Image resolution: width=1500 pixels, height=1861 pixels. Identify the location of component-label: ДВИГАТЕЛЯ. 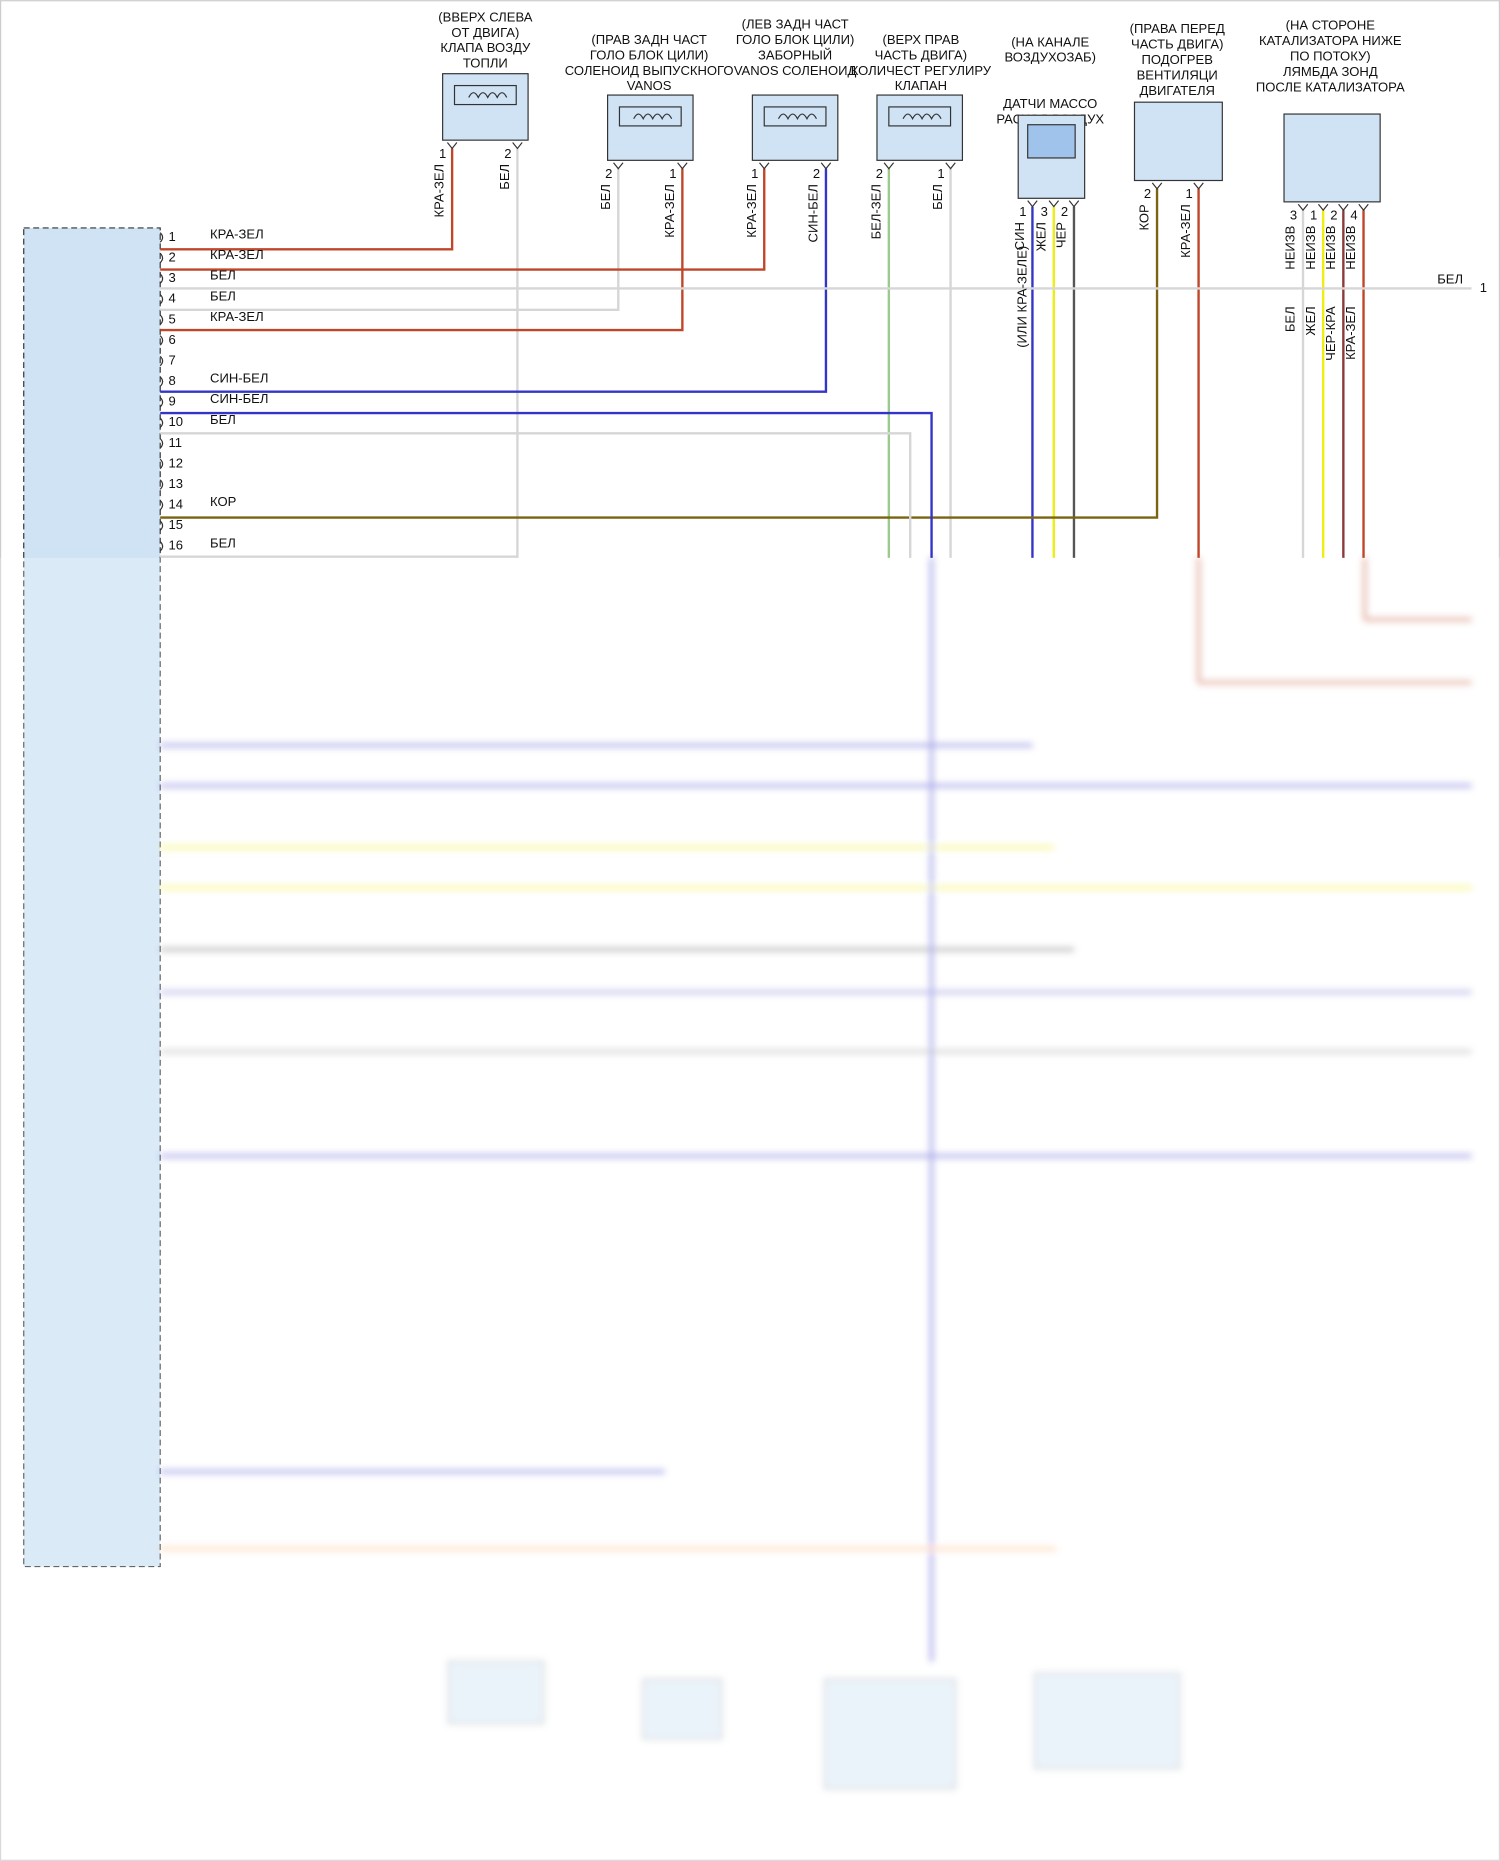
(1176, 90).